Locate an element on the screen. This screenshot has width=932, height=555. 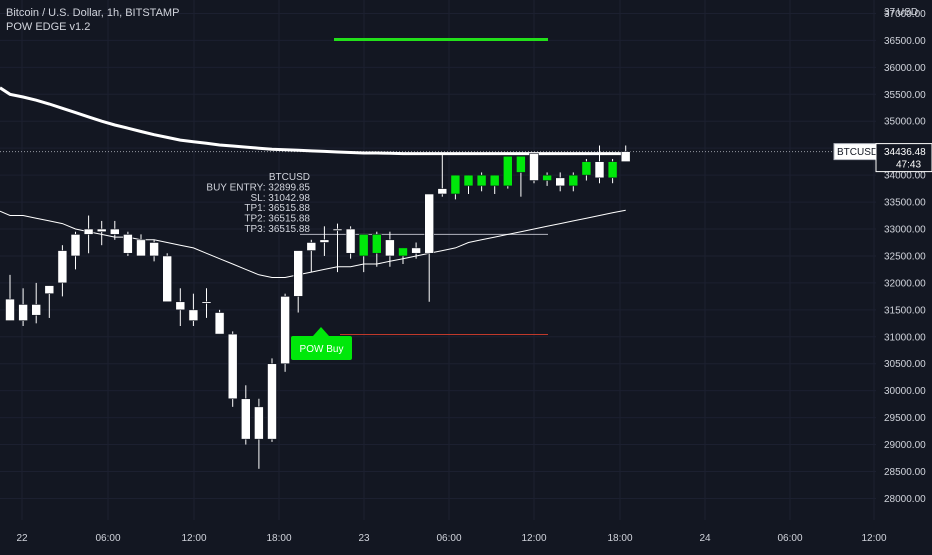
symbol-title: Bitcoin / U.S. Dollar, 1h, BITSTAMP is located at coordinates (93, 13).